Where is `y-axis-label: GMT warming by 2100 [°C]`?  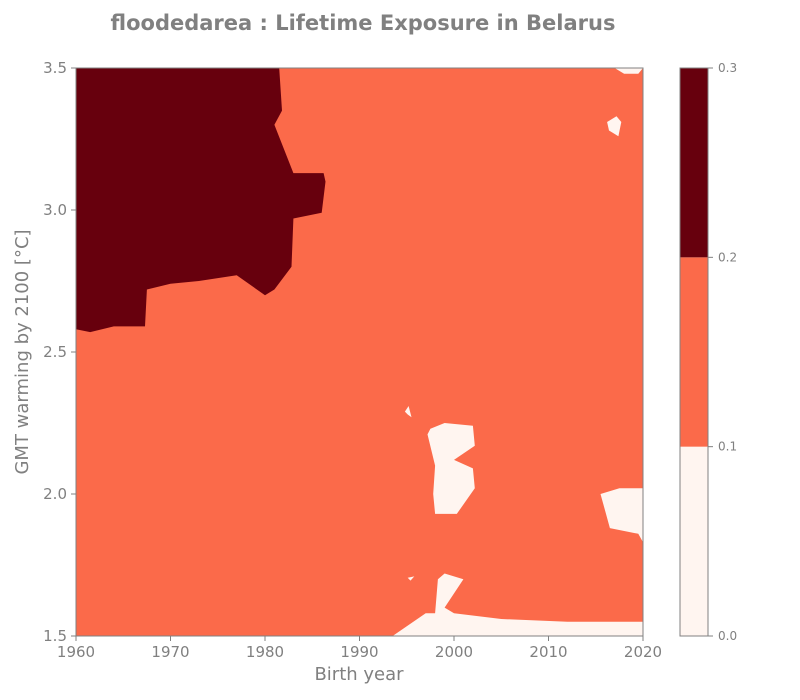
y-axis-label: GMT warming by 2100 [°C] is located at coordinates (22, 351).